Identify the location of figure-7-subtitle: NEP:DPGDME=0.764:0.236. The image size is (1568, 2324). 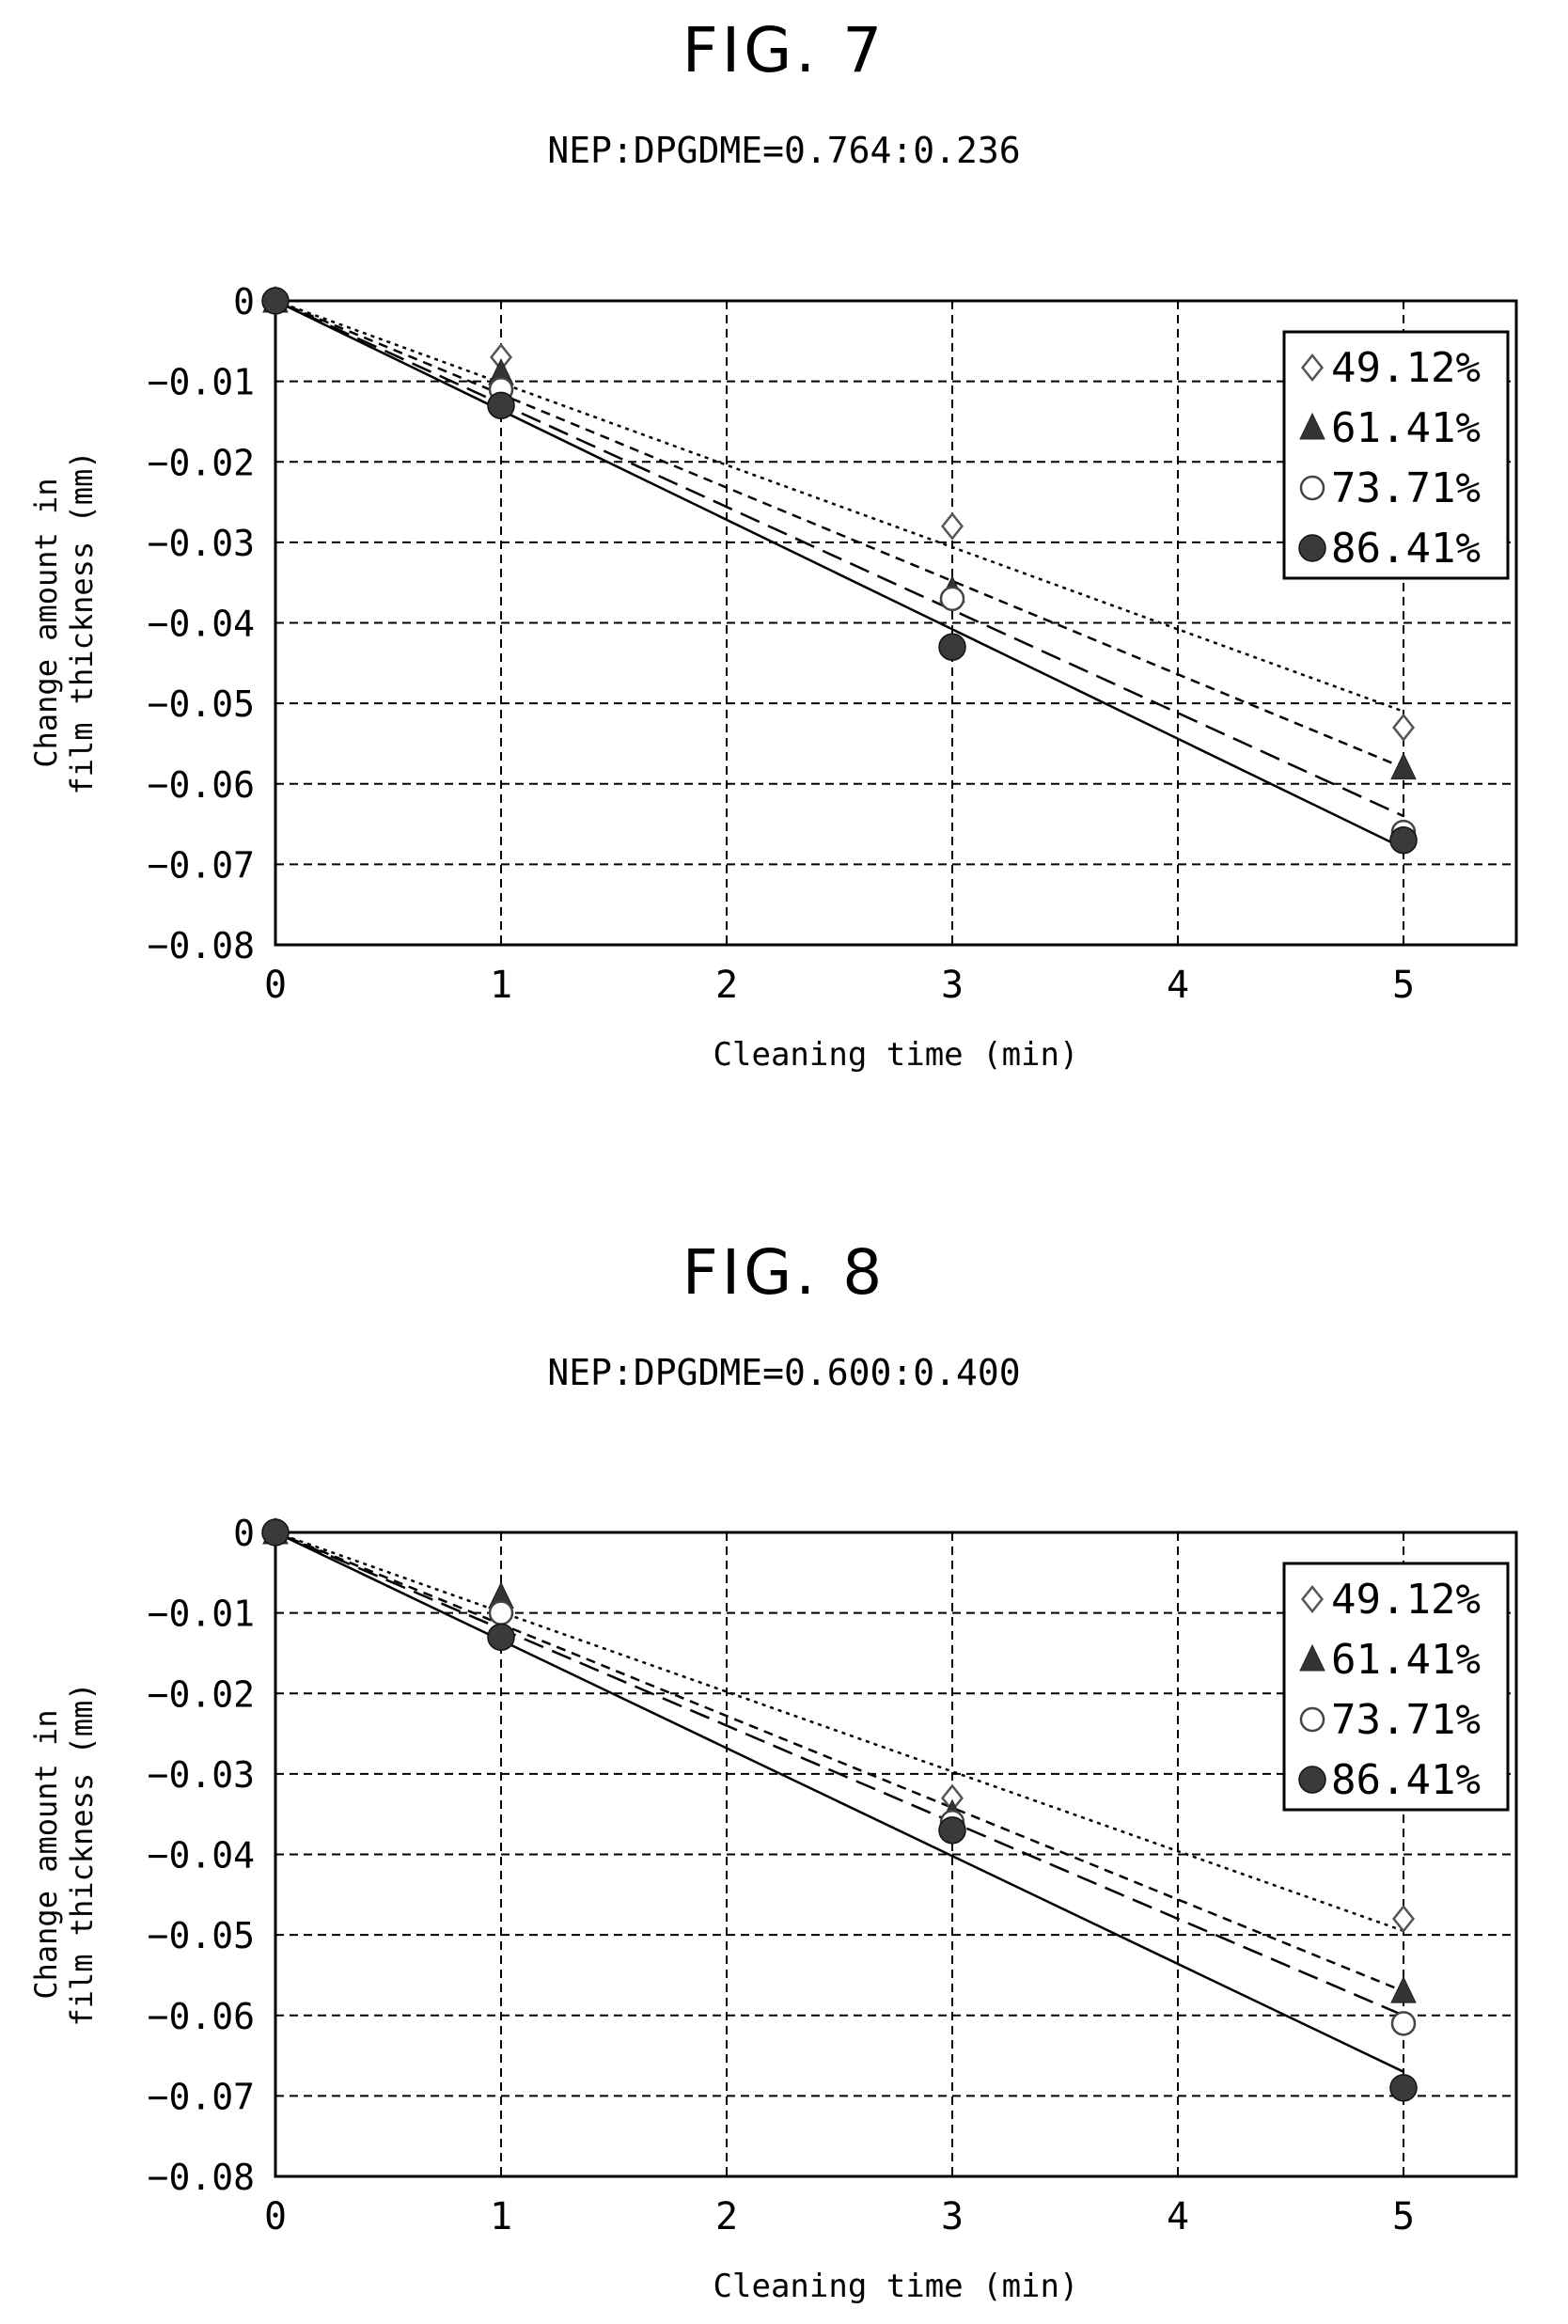
(784, 150).